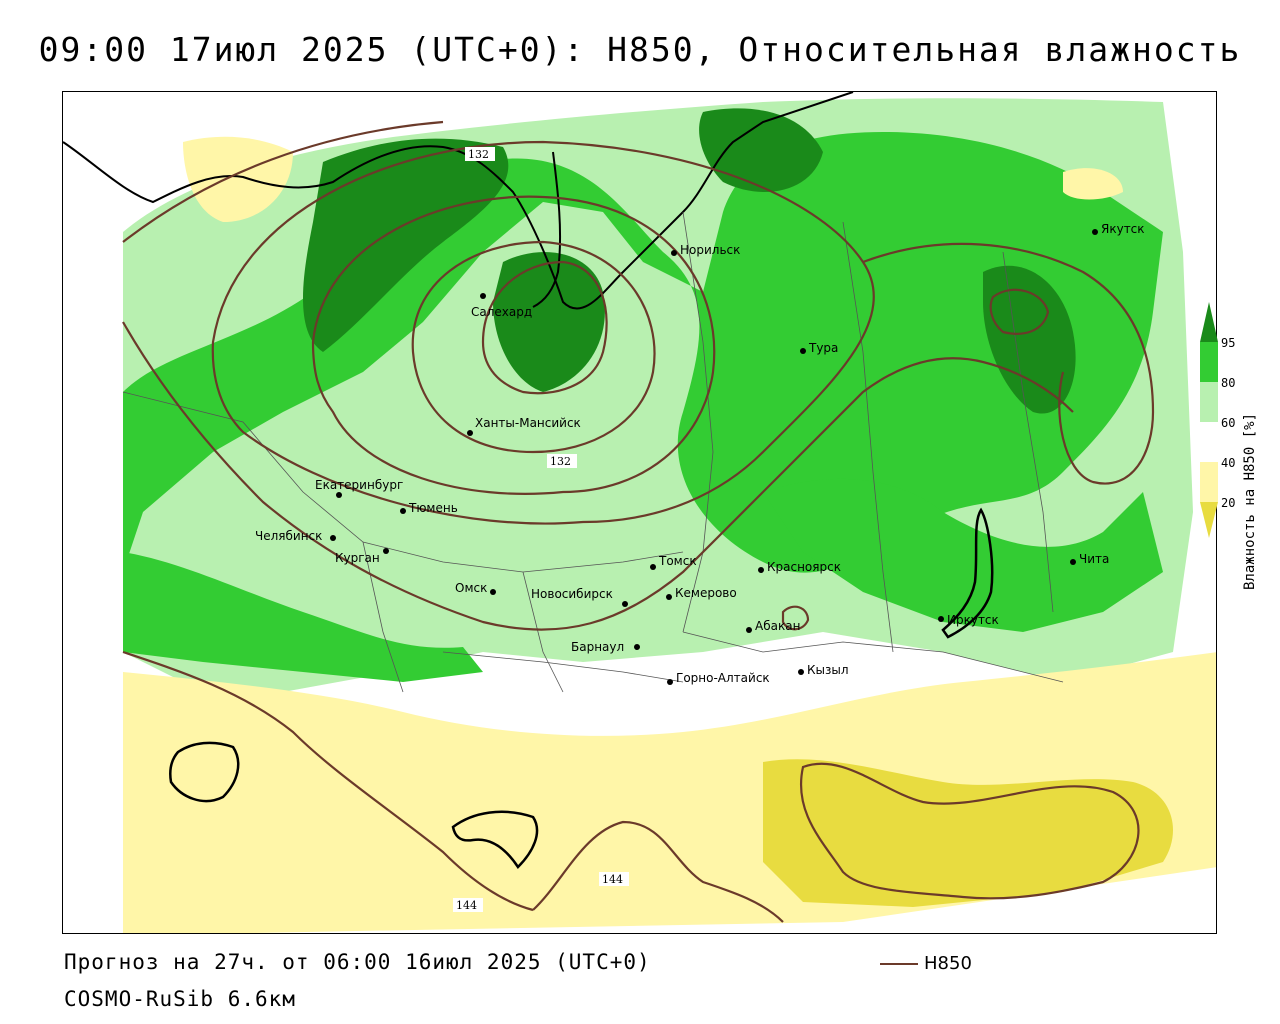 This screenshot has width=1280, height=1024. Describe the element at coordinates (406, 245) in the screenshot. I see `humidity-zone-95a` at that location.